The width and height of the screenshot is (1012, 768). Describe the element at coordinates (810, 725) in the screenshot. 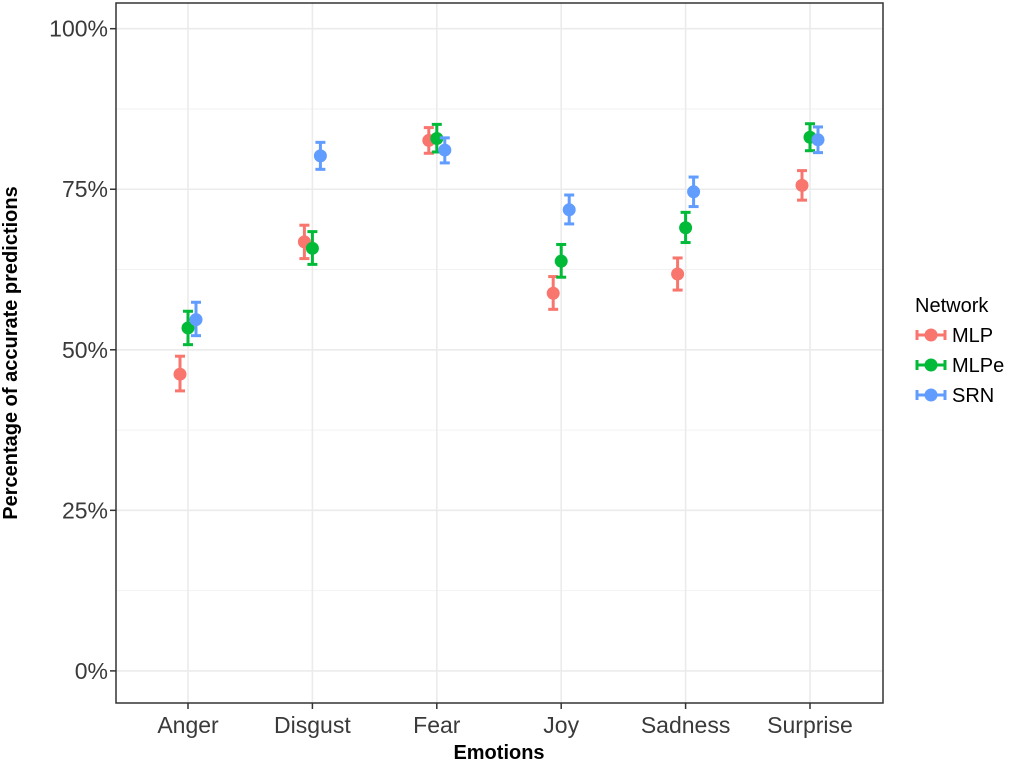

I see `x-tick-label: Surprise` at that location.